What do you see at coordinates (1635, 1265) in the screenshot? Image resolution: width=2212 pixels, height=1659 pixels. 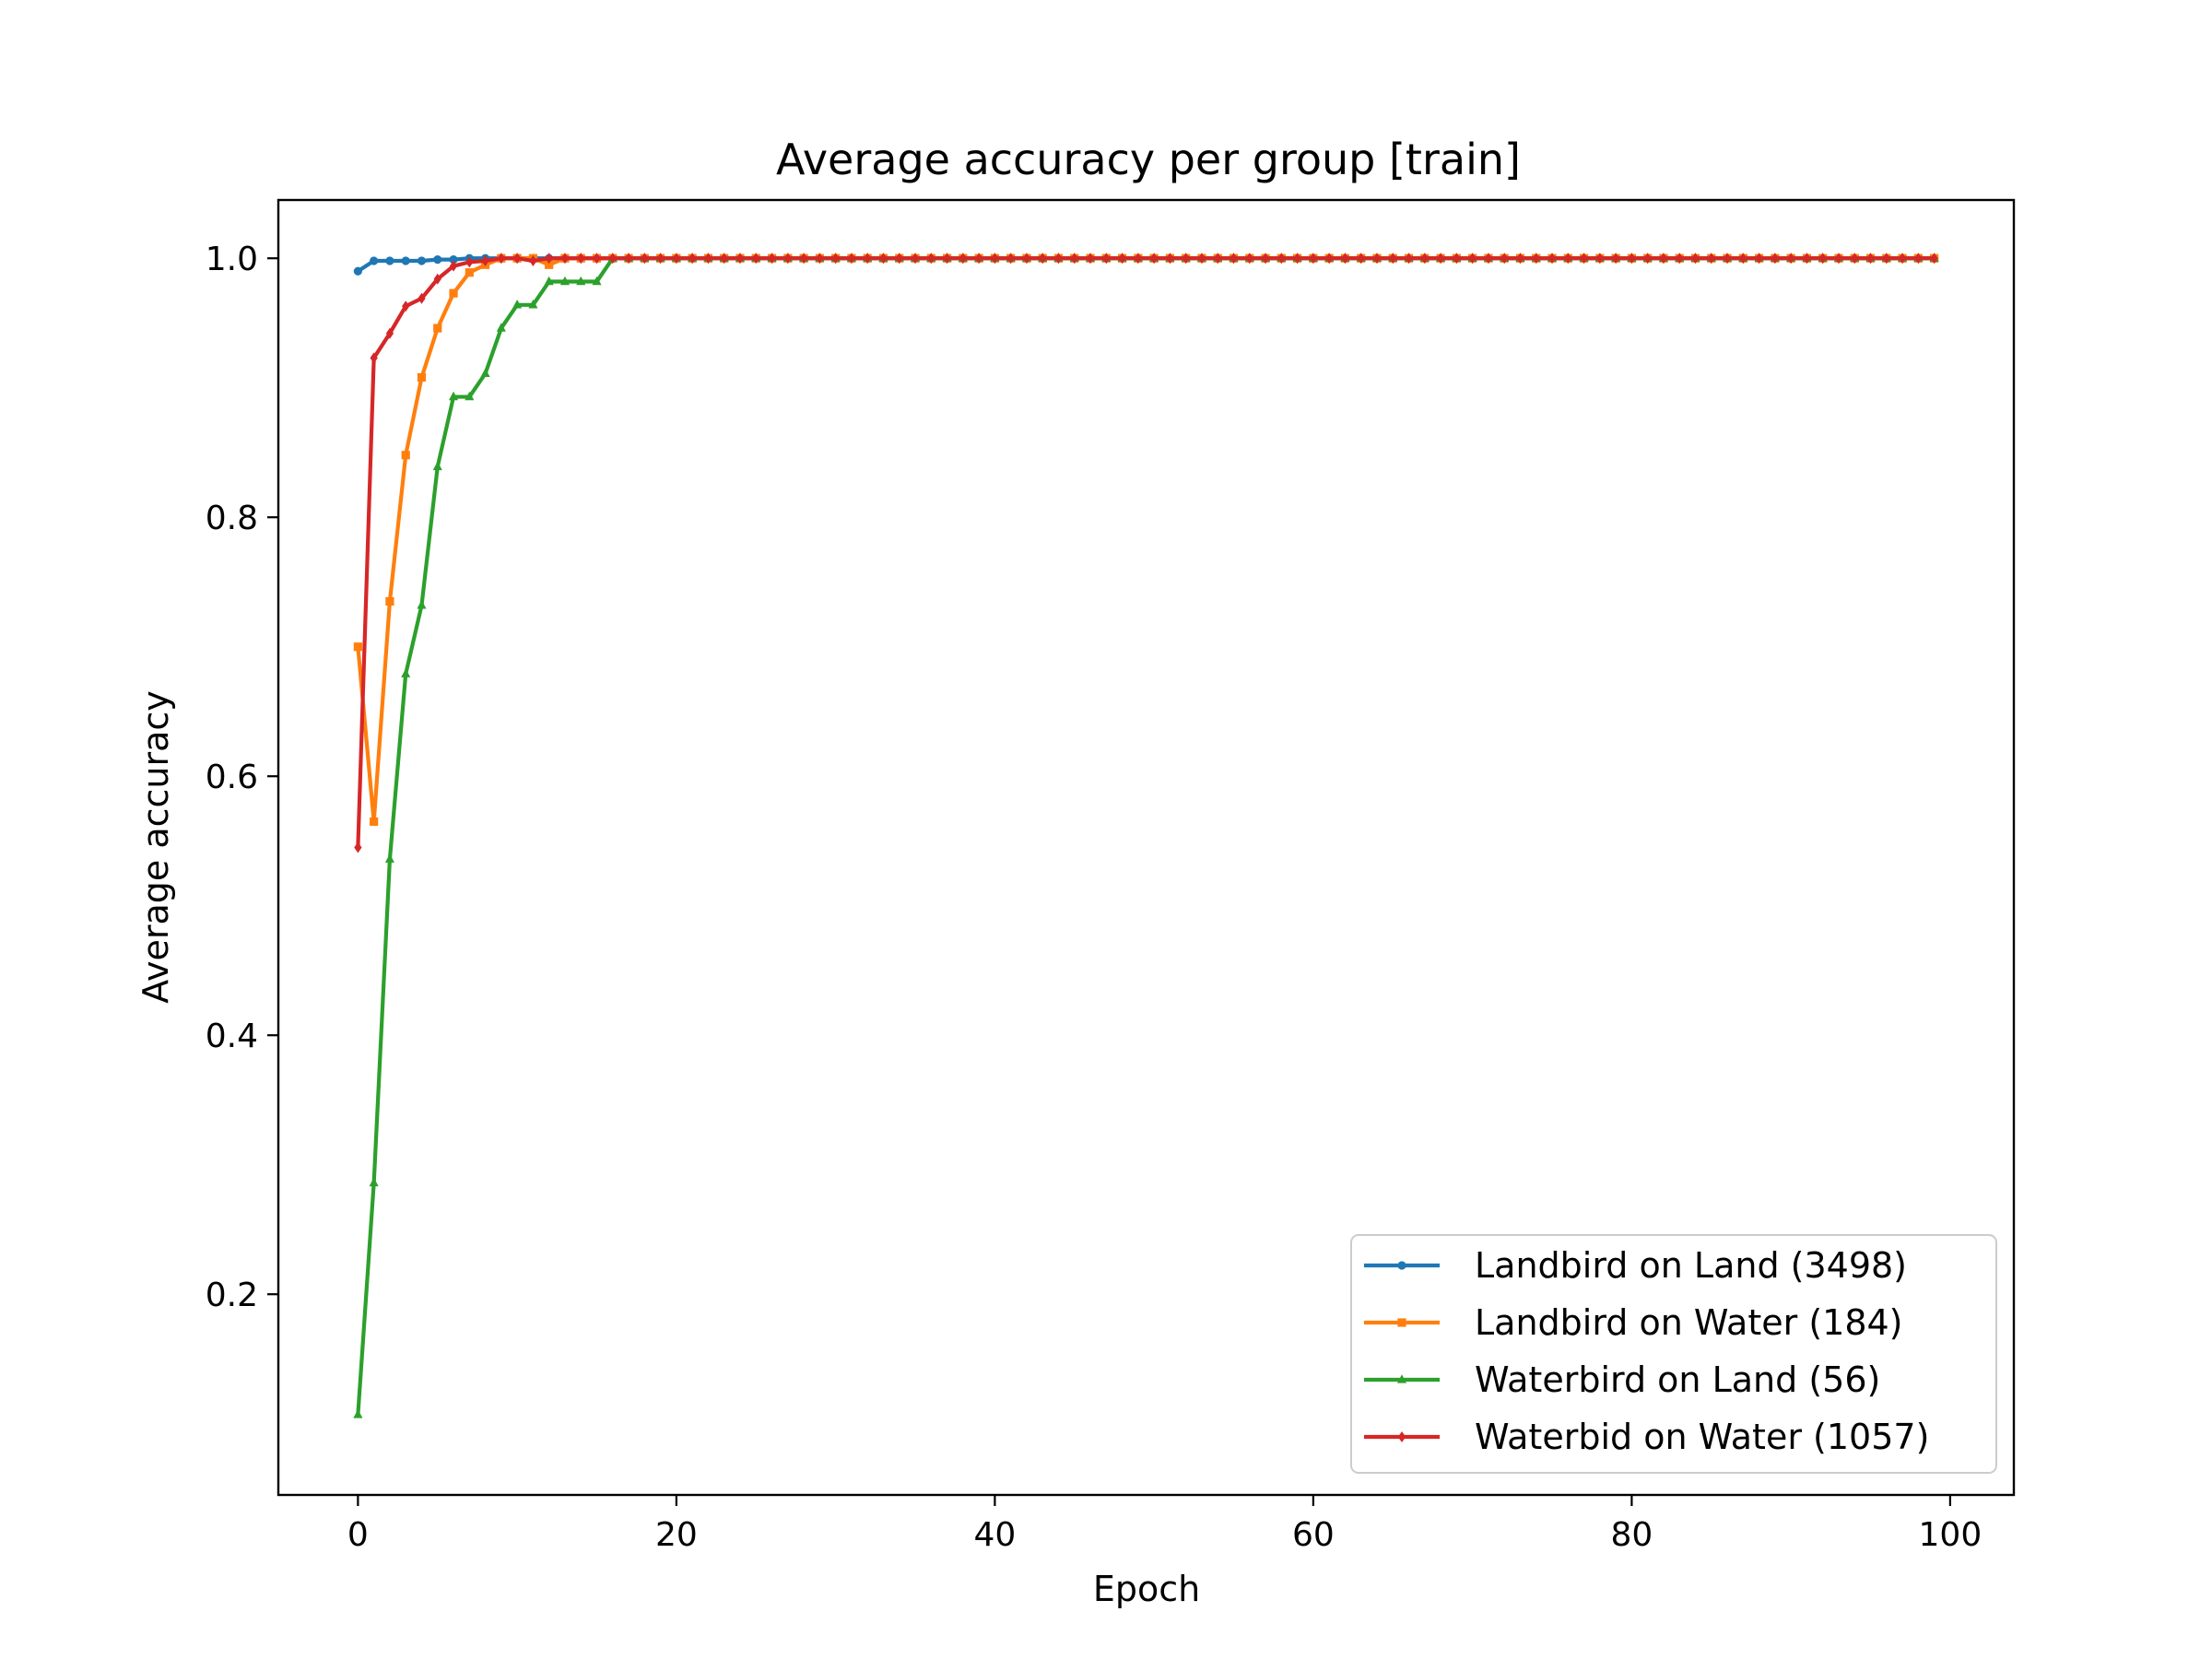 I see `legend-item: Landbird on Land (3498)` at bounding box center [1635, 1265].